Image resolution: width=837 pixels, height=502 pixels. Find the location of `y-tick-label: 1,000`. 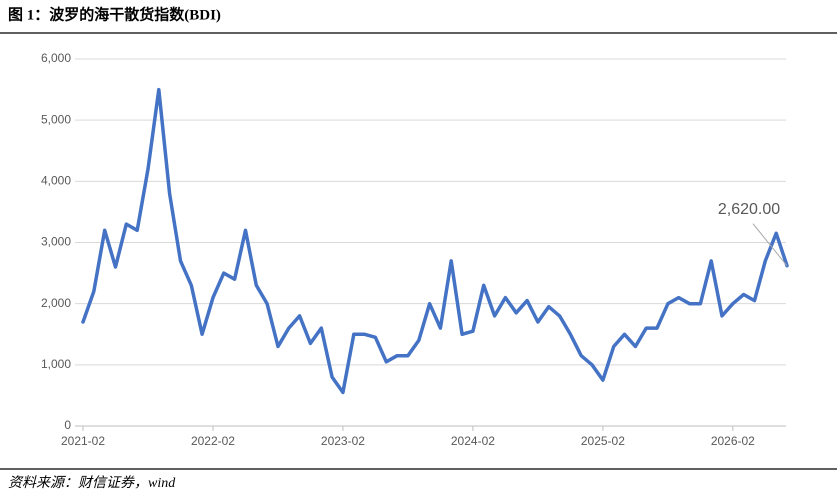

y-tick-label: 1,000 is located at coordinates (56, 364).